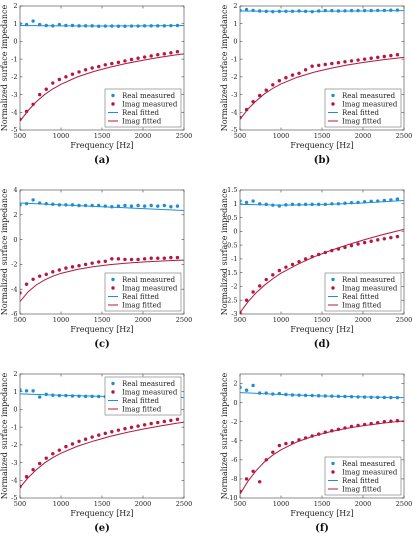 The width and height of the screenshot is (412, 550). Describe the element at coordinates (234, 460) in the screenshot. I see `y-tick-label: -6` at that location.